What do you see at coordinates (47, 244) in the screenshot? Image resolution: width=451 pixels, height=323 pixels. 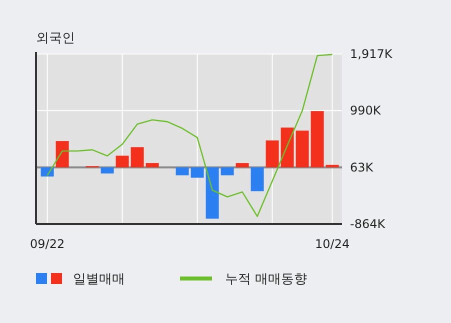 I see `x-tick-label: 09/22` at bounding box center [47, 244].